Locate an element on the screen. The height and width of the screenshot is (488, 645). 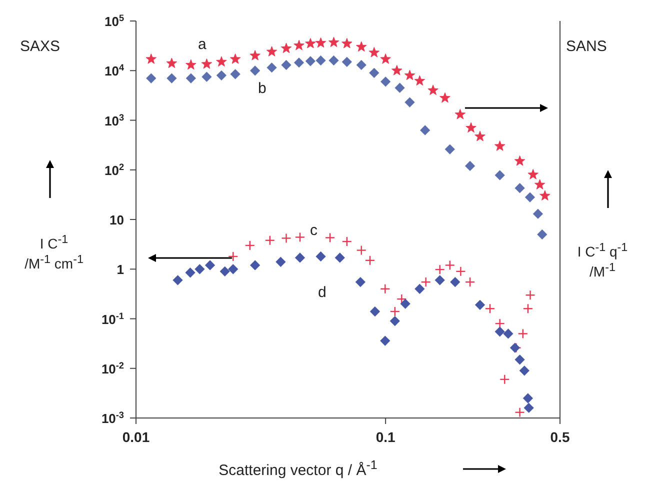
text: SANS is located at coordinates (586, 46).